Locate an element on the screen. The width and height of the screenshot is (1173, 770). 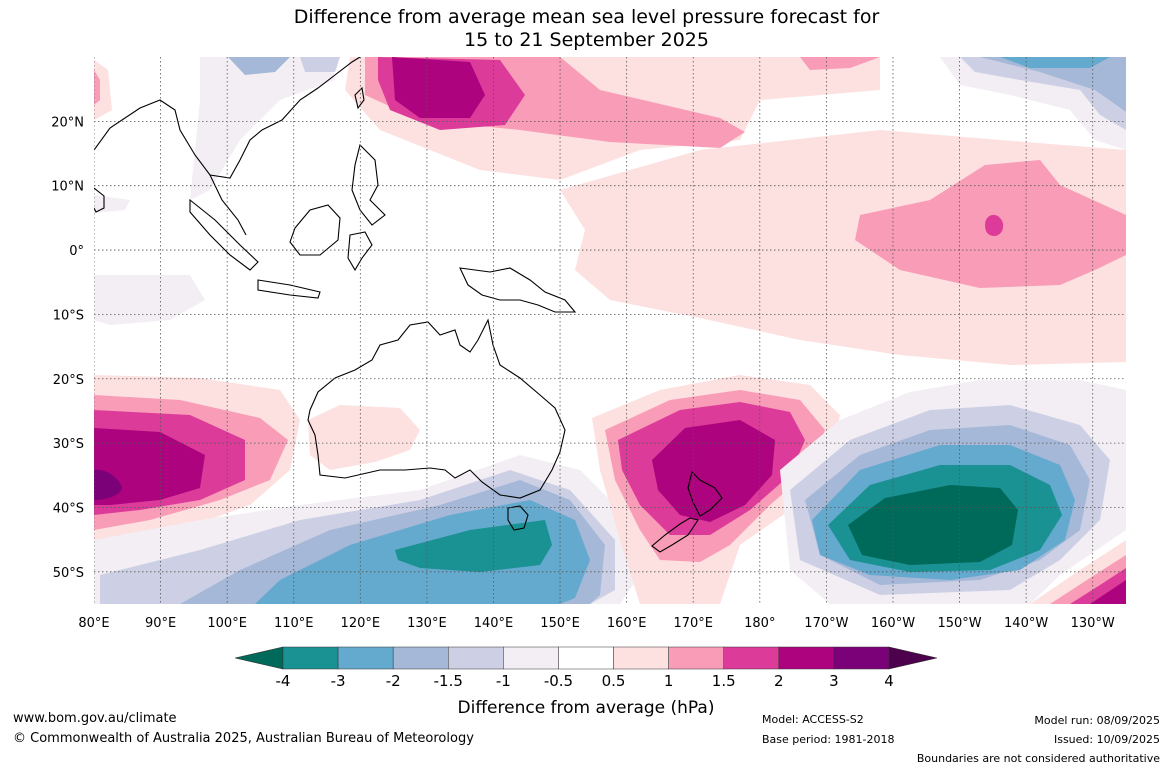
new-guinea-coastline is located at coordinates (518, 290).